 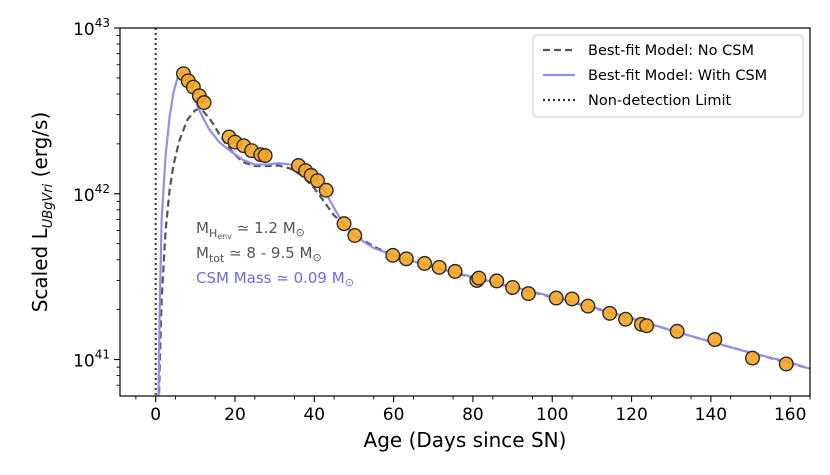 What do you see at coordinates (91, 360) in the screenshot?
I see `y-tick-label: 1041` at bounding box center [91, 360].